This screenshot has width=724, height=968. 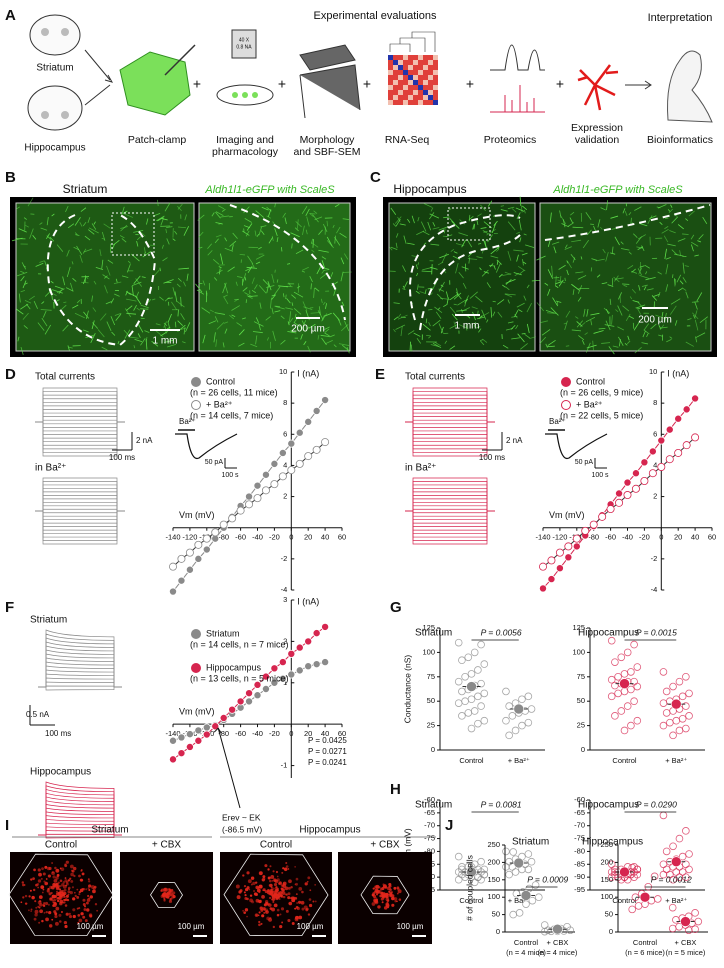 I want to click on category-label: + CBX, so click(x=558, y=942).